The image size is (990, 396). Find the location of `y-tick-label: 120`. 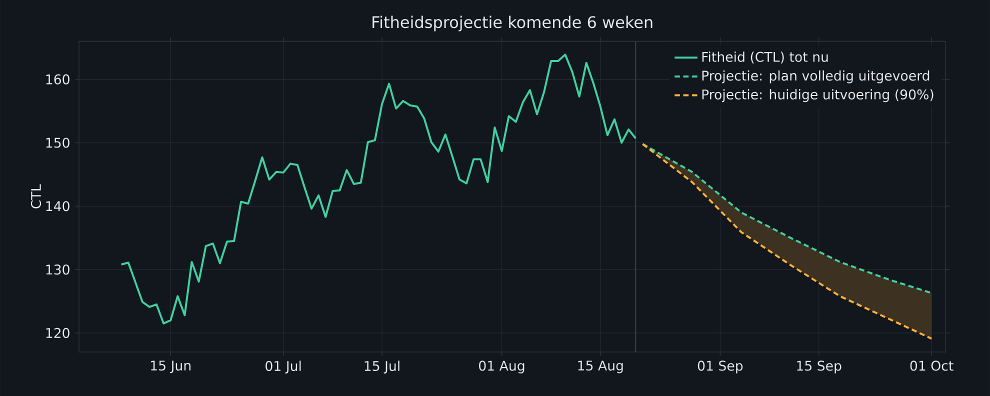

y-tick-label: 120 is located at coordinates (58, 333).